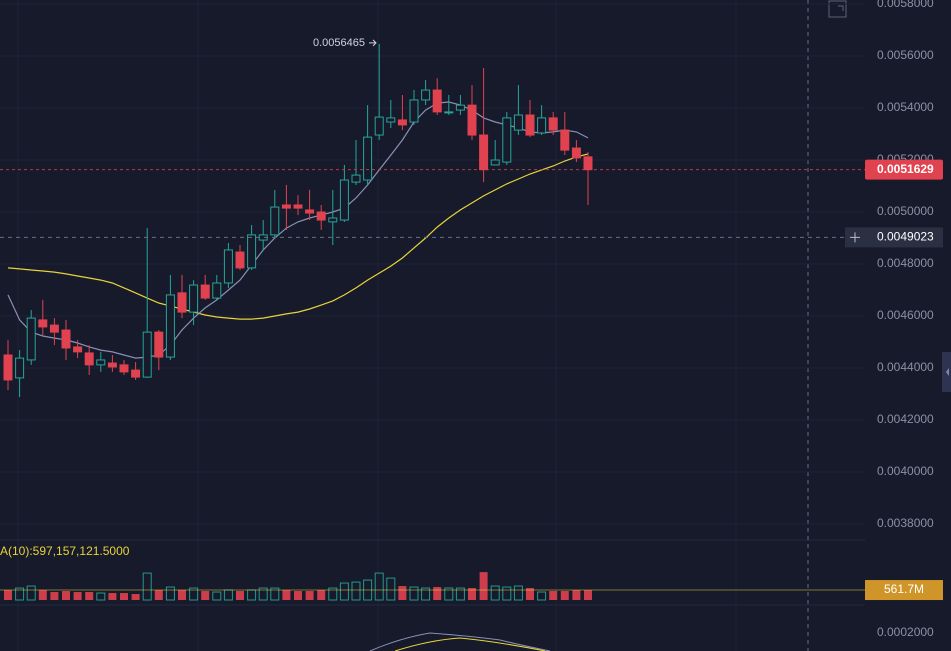 Image resolution: width=951 pixels, height=651 pixels. What do you see at coordinates (841, 8) in the screenshot?
I see `fullscreen-glyph` at bounding box center [841, 8].